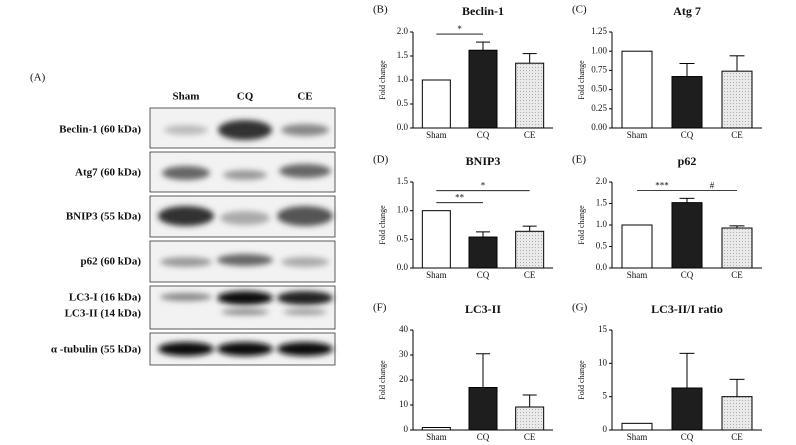 The height and width of the screenshot is (445, 796). Describe the element at coordinates (483, 11) in the screenshot. I see `chart-title: Beclin-1` at that location.